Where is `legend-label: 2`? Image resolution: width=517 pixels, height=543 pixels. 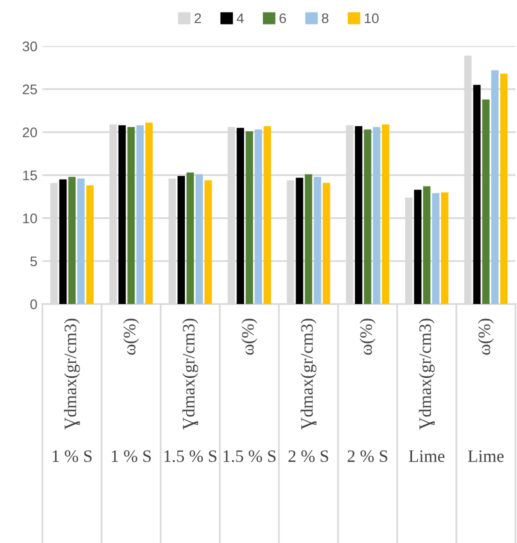 legend-label: 2 is located at coordinates (197, 18).